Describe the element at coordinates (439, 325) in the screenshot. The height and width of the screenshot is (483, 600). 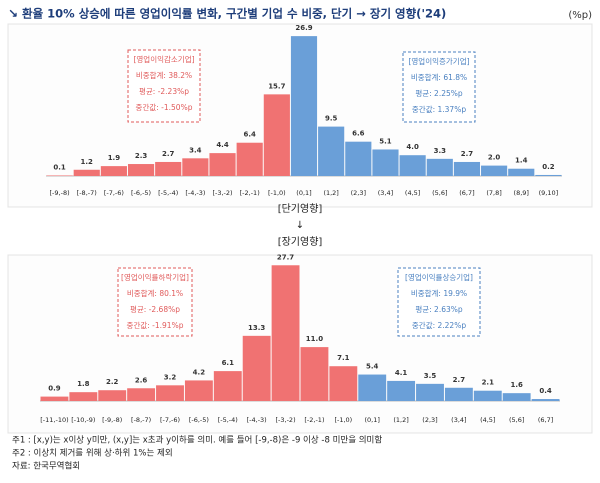
I see `annotation-text: 중간값: 2.22%p` at that location.